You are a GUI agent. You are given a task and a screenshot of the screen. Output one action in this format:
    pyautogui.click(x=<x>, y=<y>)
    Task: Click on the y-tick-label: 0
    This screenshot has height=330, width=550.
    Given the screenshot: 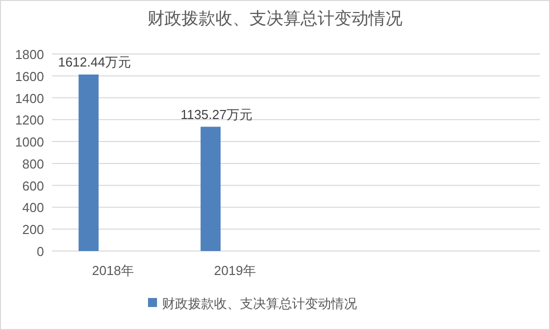 What is the action you would take?
    pyautogui.click(x=40, y=251)
    